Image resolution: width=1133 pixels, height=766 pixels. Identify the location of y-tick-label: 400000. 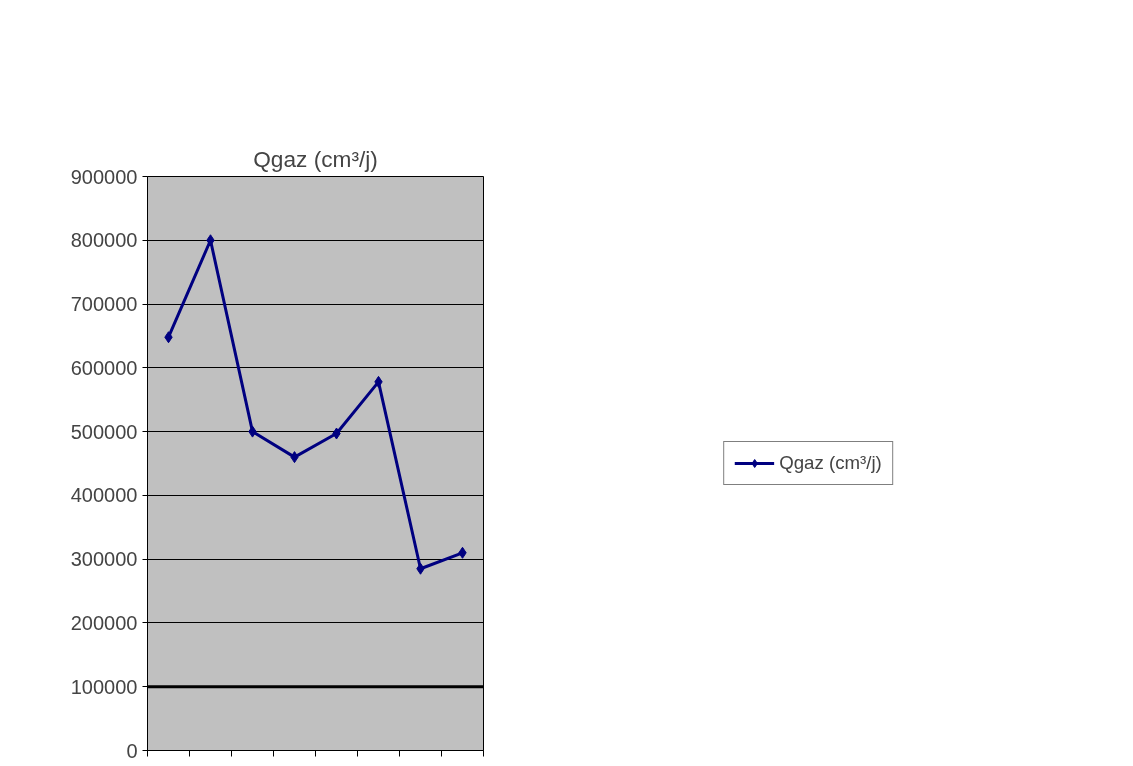
(104, 495).